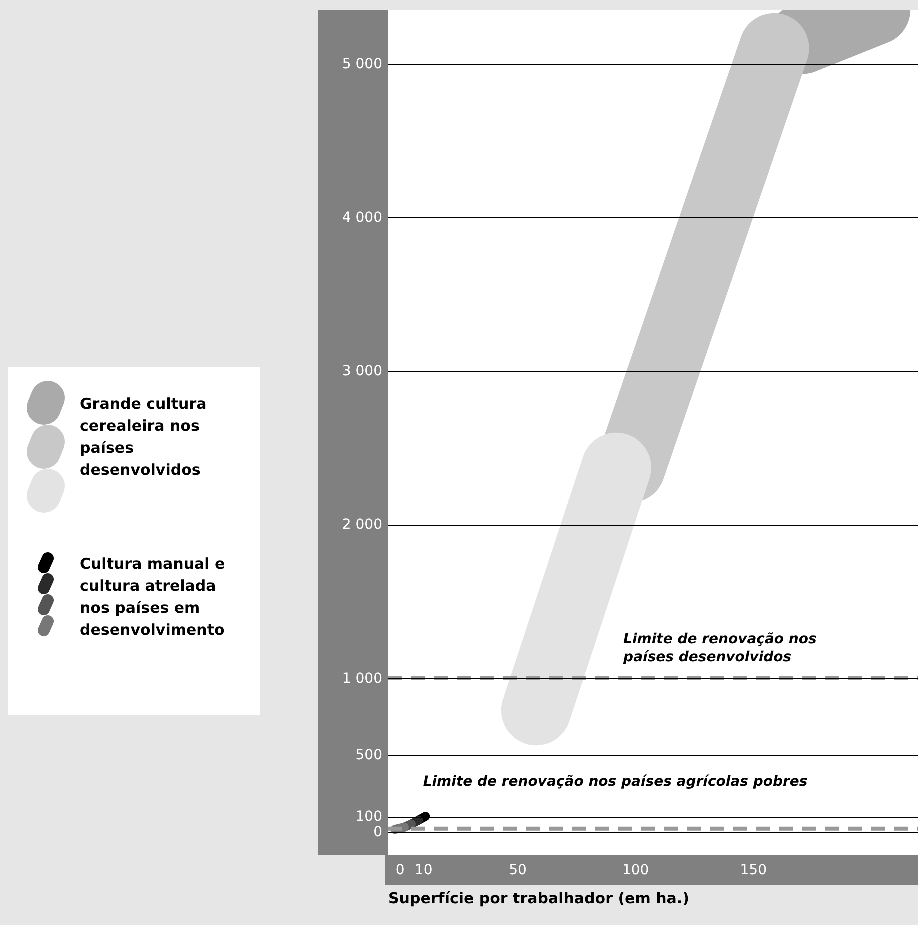  Describe the element at coordinates (369, 817) in the screenshot. I see `y-tick-label: 100` at that location.